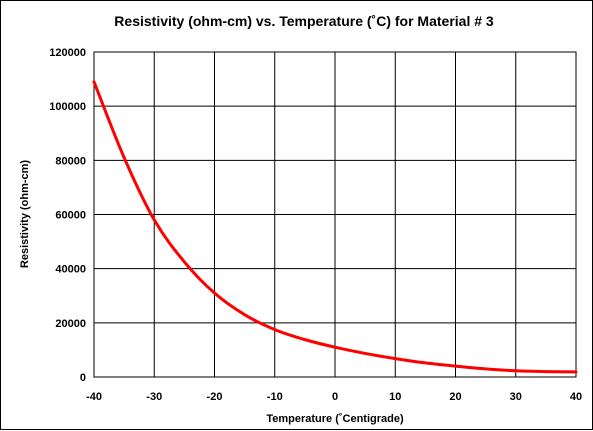  What do you see at coordinates (25, 214) in the screenshot?
I see `y-axis-label: Resistivity (ohm-cm)` at bounding box center [25, 214].